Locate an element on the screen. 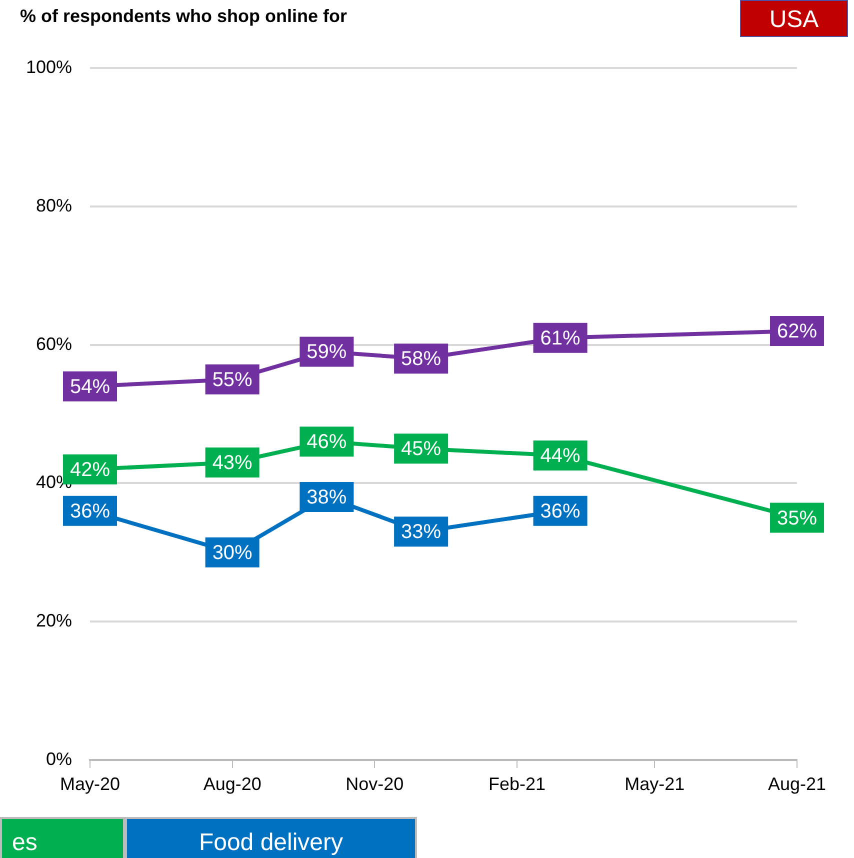  data-label: 35% is located at coordinates (797, 518).